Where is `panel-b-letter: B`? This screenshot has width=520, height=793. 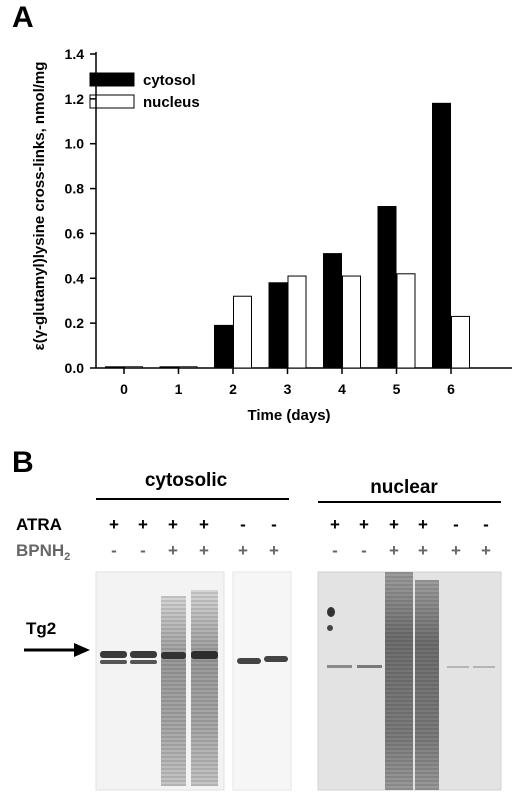 panel-b-letter: B is located at coordinates (23, 462).